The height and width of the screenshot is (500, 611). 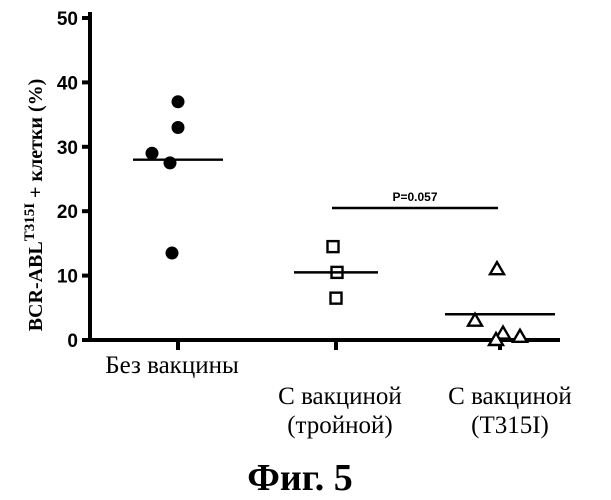 I want to click on category-label-g3-line2: (T315I), so click(x=510, y=425).